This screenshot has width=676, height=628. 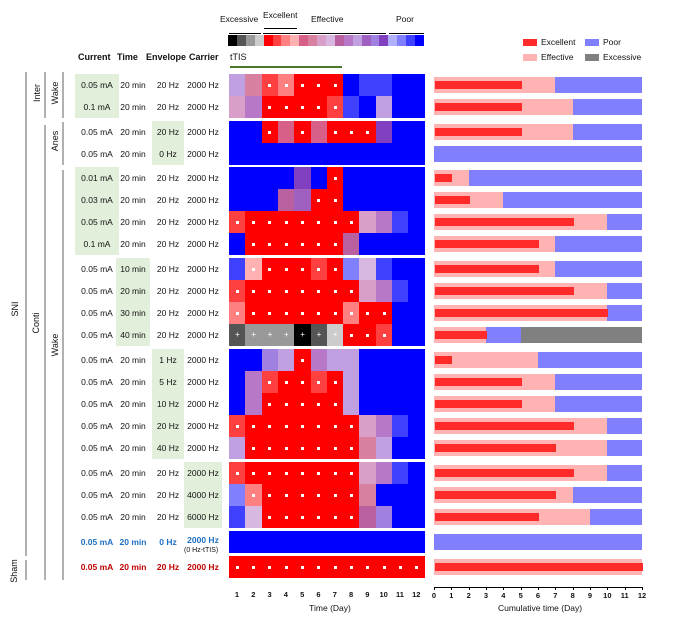 I want to click on sni-bracket, so click(x=26, y=314).